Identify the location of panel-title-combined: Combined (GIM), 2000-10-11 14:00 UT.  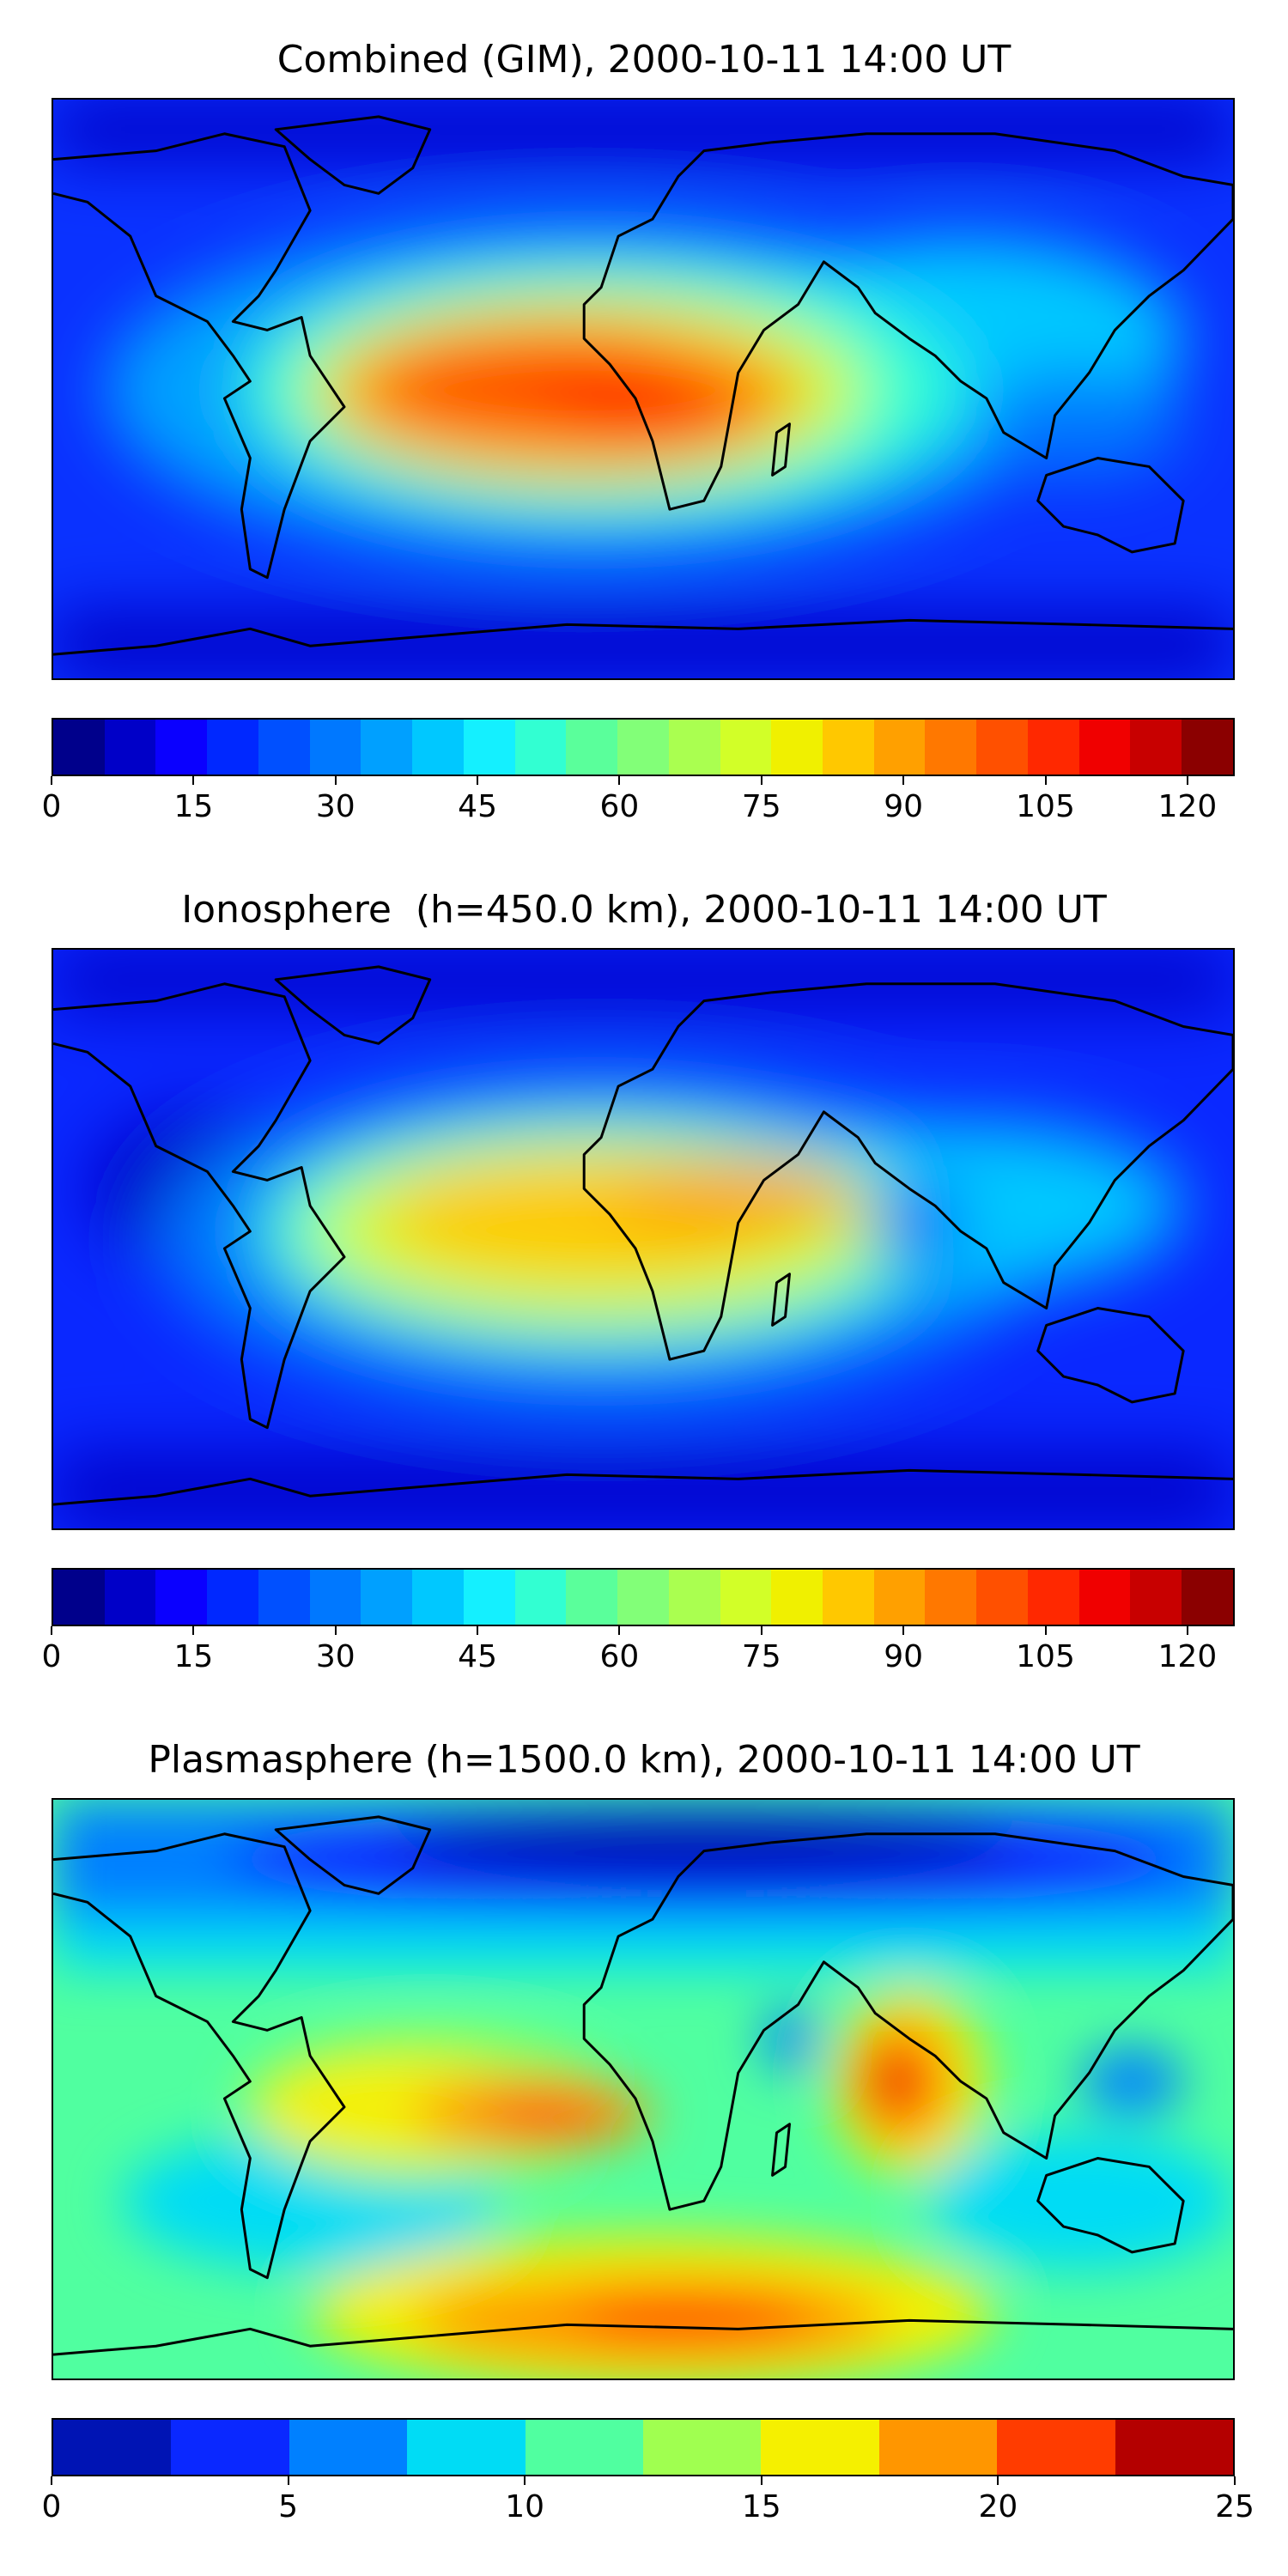
(644, 60).